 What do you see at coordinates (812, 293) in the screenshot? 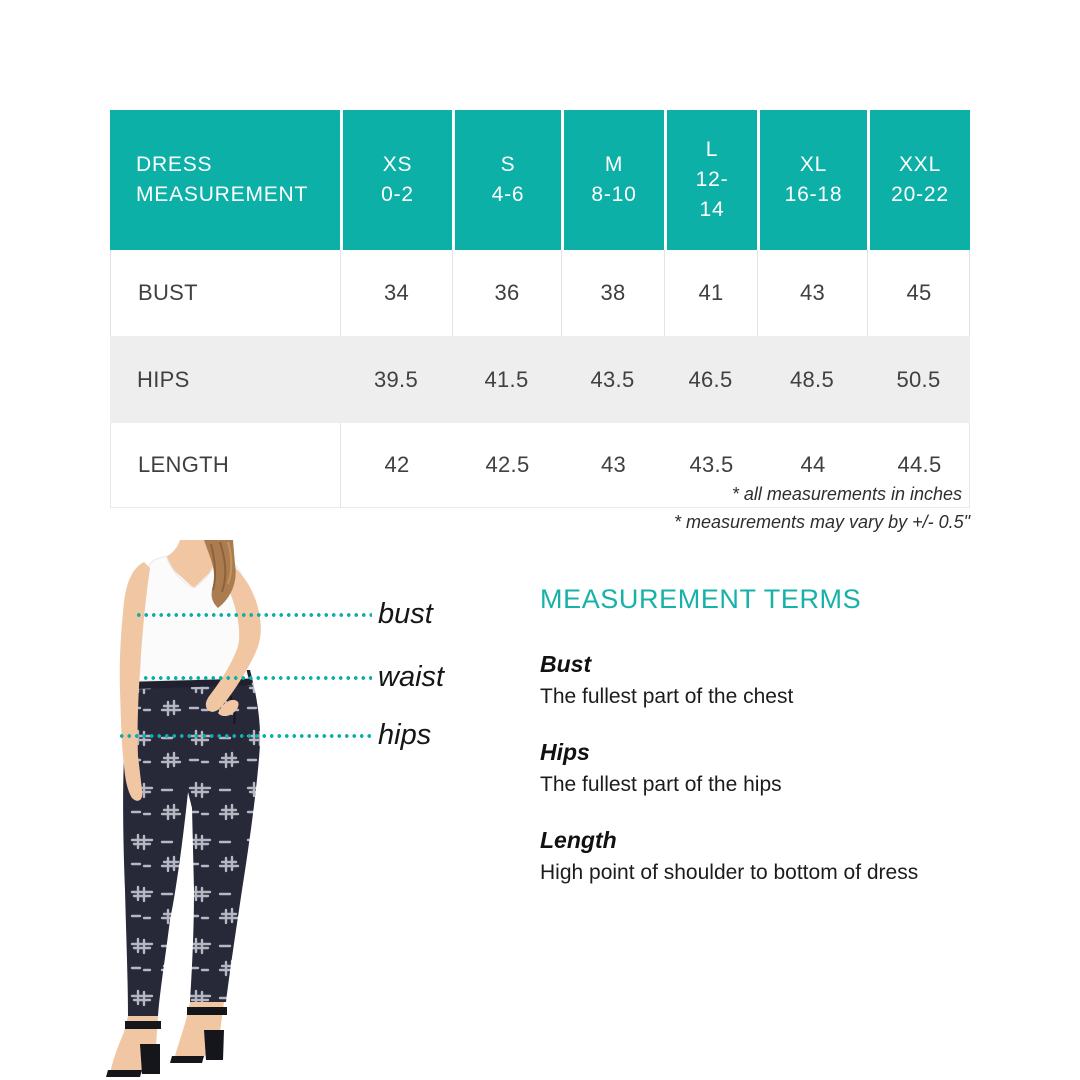
I see `bust-value-xl: 43` at bounding box center [812, 293].